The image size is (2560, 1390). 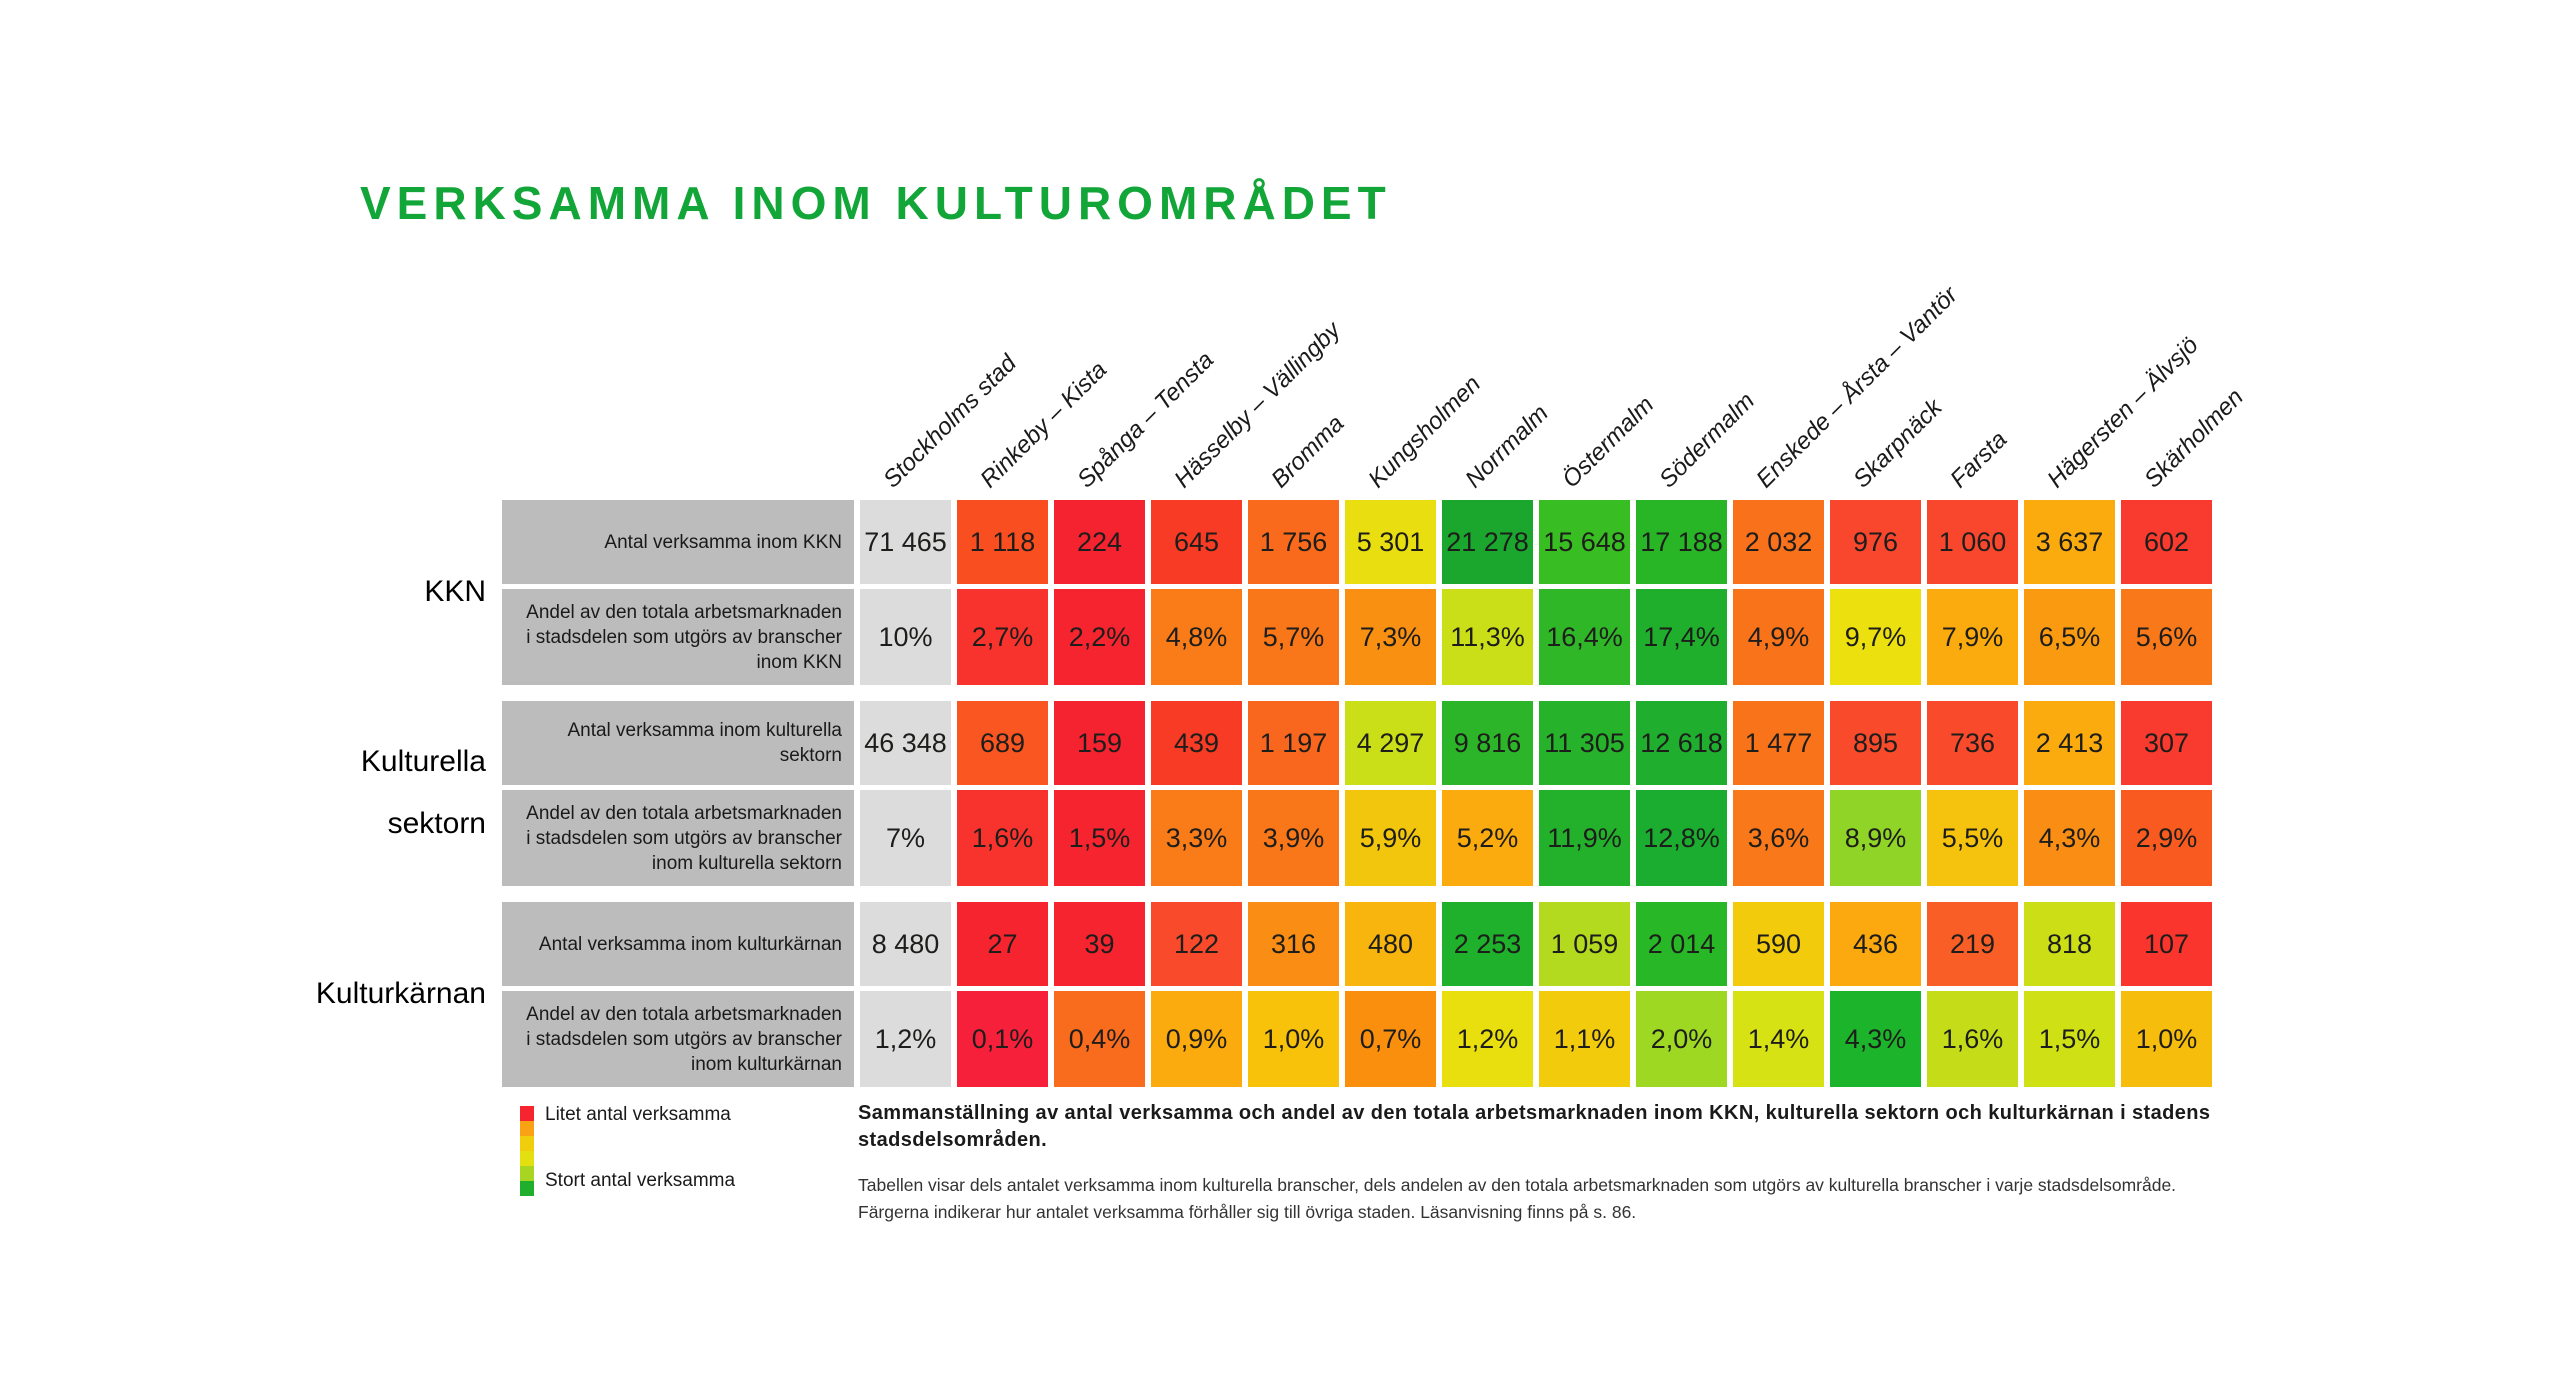 I want to click on heatmap-cell: 2 014, so click(x=1681, y=944).